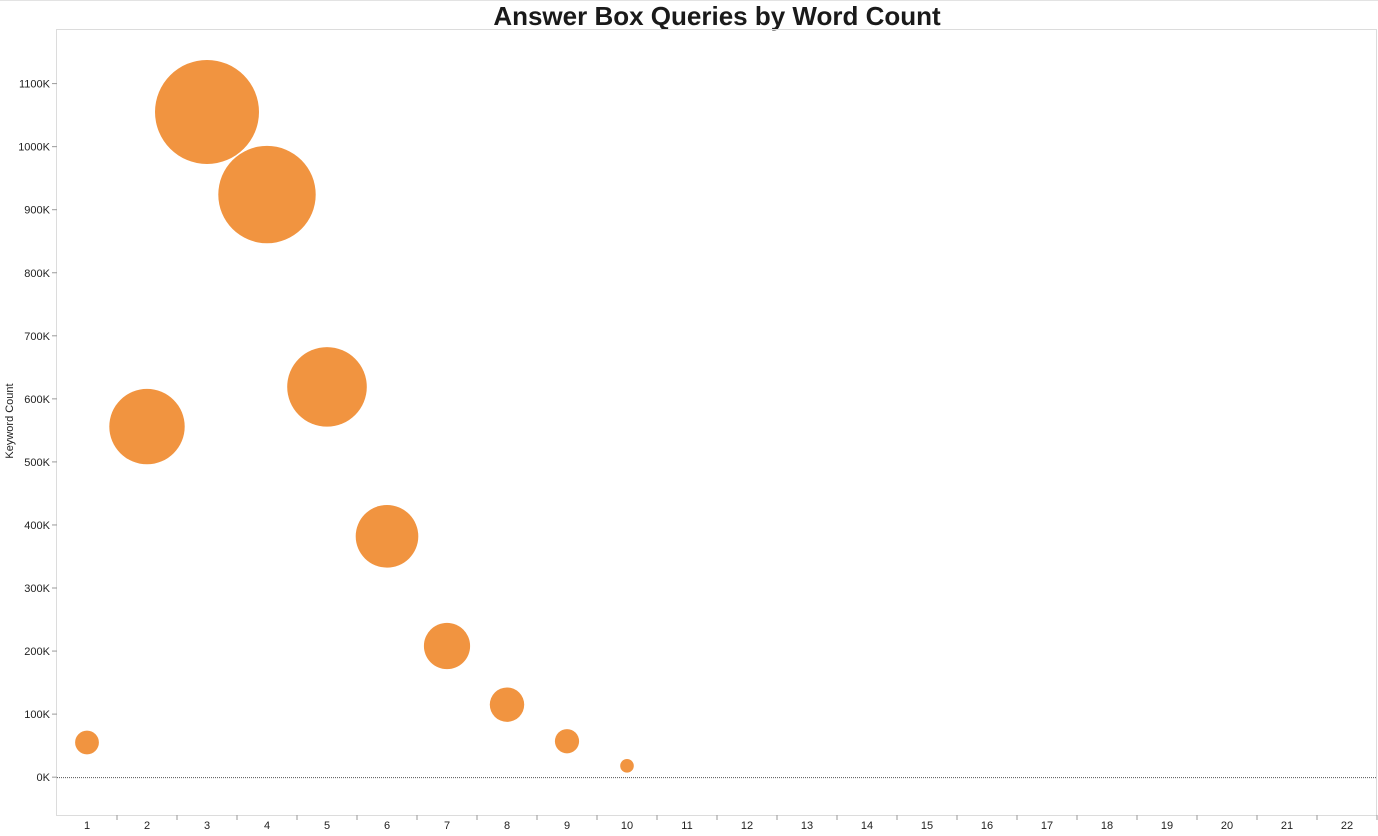 The width and height of the screenshot is (1378, 836). What do you see at coordinates (1167, 826) in the screenshot?
I see `x-tick-label: 19` at bounding box center [1167, 826].